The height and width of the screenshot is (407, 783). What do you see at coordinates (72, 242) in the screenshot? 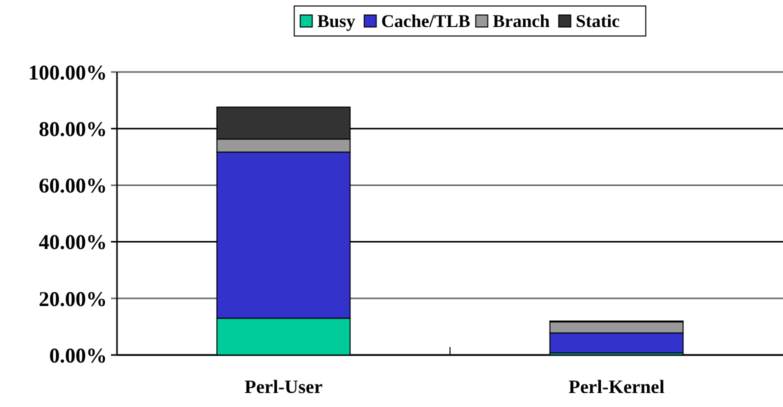
I see `y-tick-label: 40.00%` at bounding box center [72, 242].